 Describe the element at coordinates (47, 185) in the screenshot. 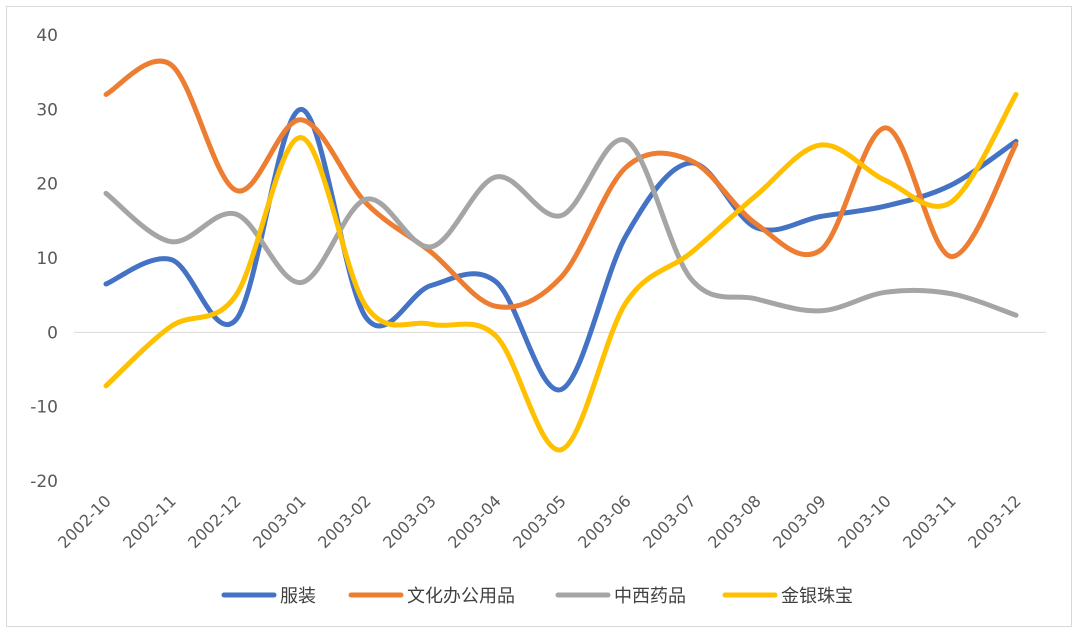

I see `y-tick-label: 20` at that location.